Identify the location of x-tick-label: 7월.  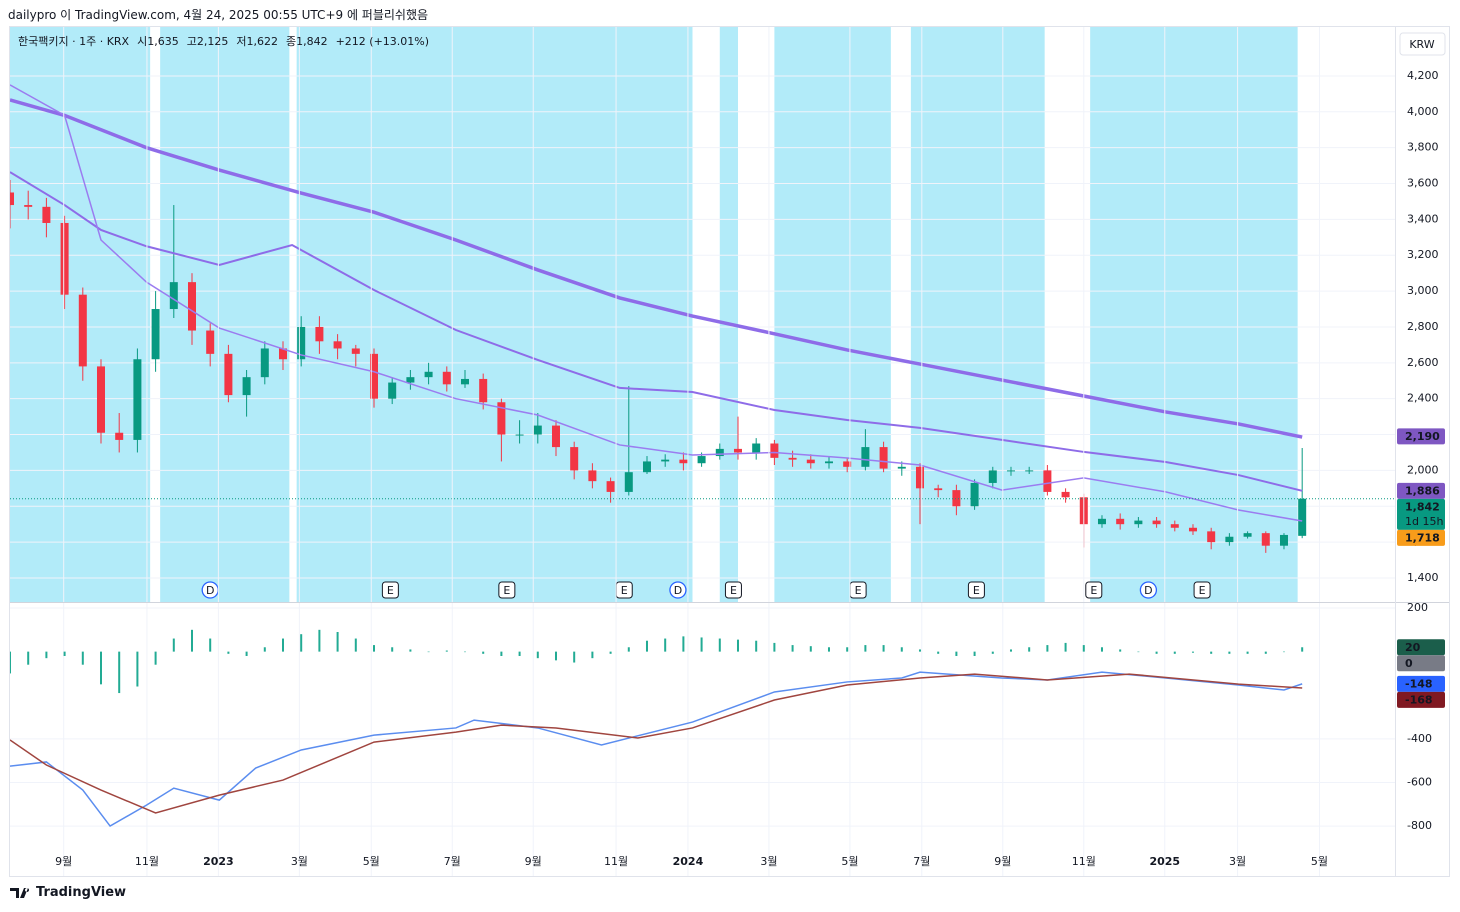
(452, 861).